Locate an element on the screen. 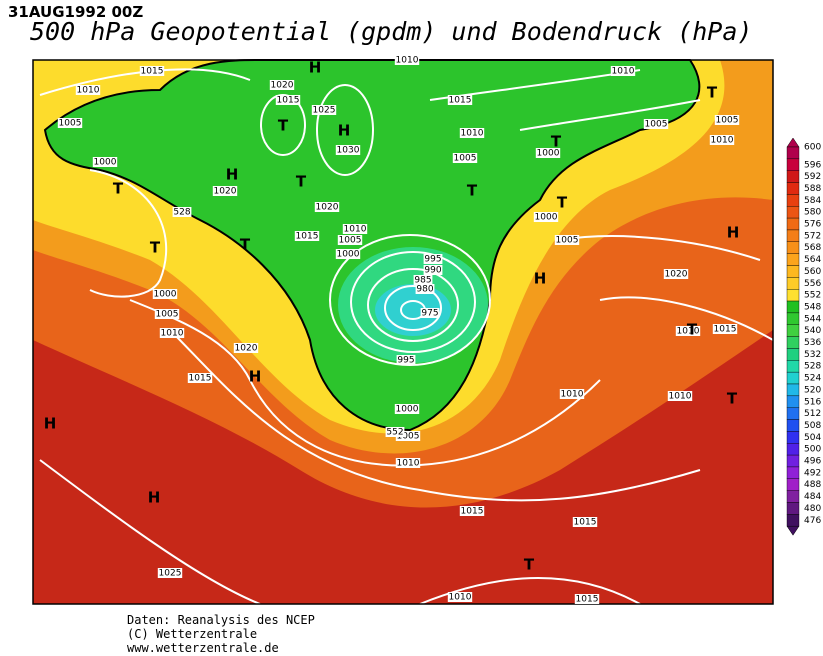 The width and height of the screenshot is (823, 656). footer-line: Daten: Reanalysis des NCEP is located at coordinates (221, 620).